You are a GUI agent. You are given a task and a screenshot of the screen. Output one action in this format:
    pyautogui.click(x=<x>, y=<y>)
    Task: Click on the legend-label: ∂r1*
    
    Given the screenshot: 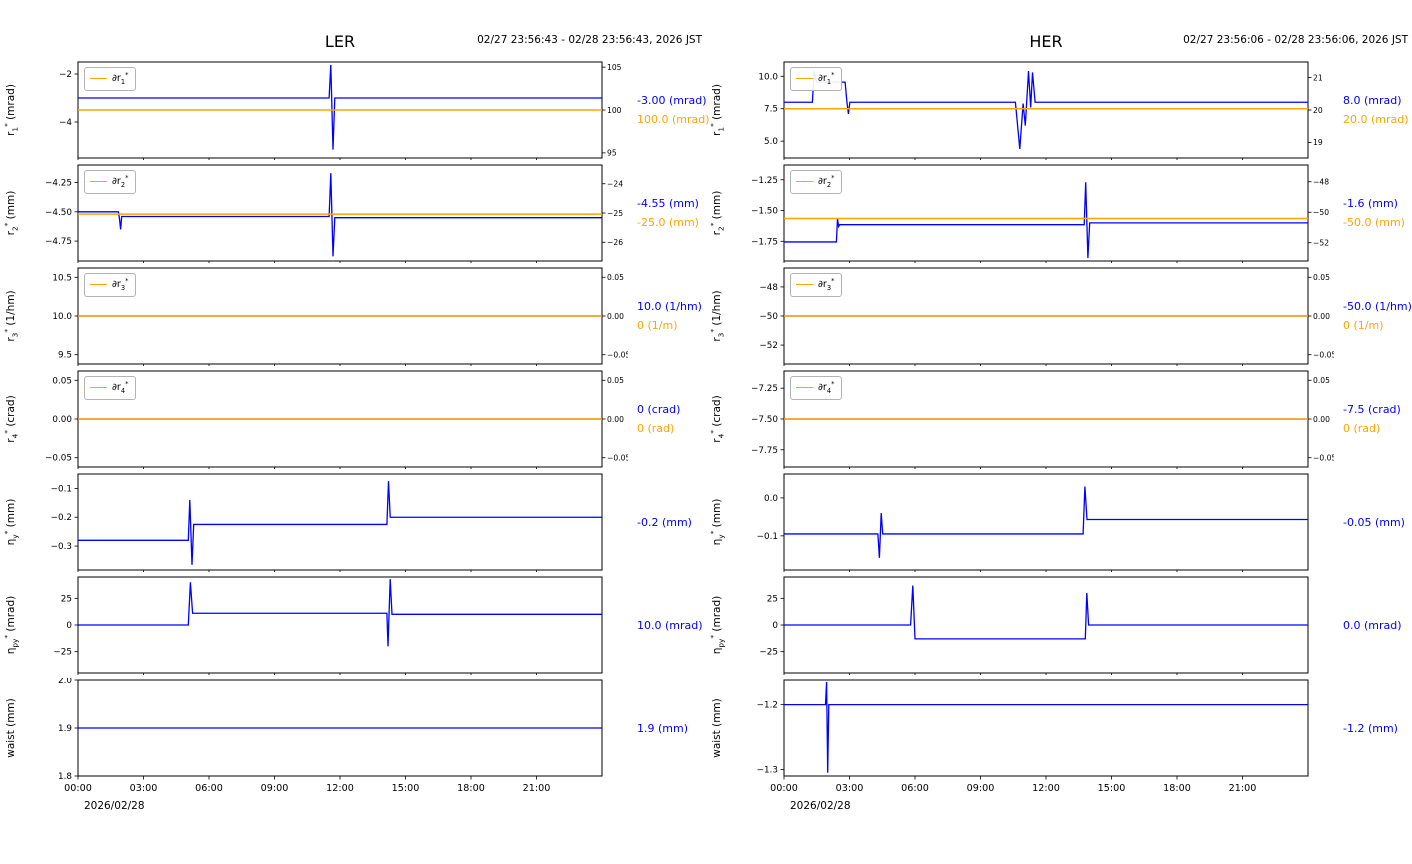 What is the action you would take?
    pyautogui.click(x=826, y=79)
    